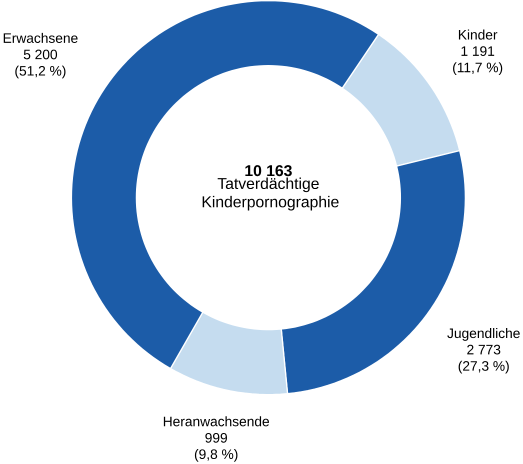 The height and width of the screenshot is (464, 523). What do you see at coordinates (217, 421) in the screenshot?
I see `slice-label: Heranwachsende` at bounding box center [217, 421].